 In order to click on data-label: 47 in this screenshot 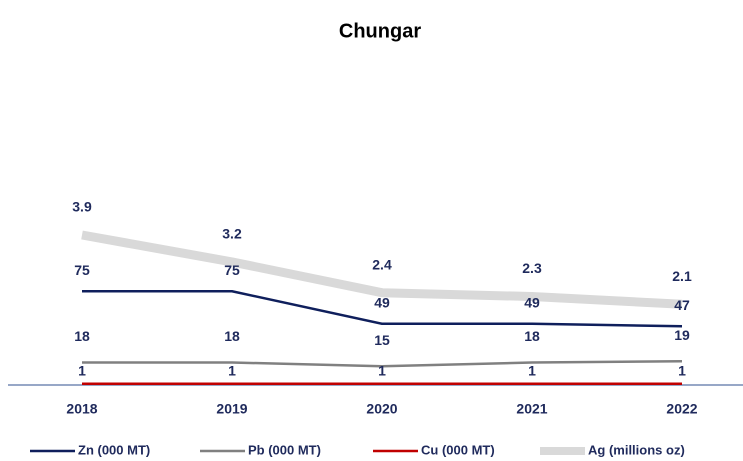, I will do `click(682, 305)`.